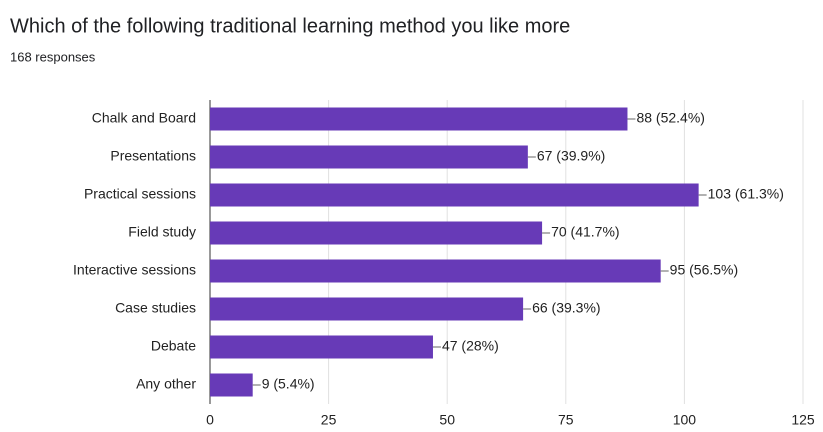 The width and height of the screenshot is (823, 432). I want to click on data-label: 95 (56.5%), so click(704, 270).